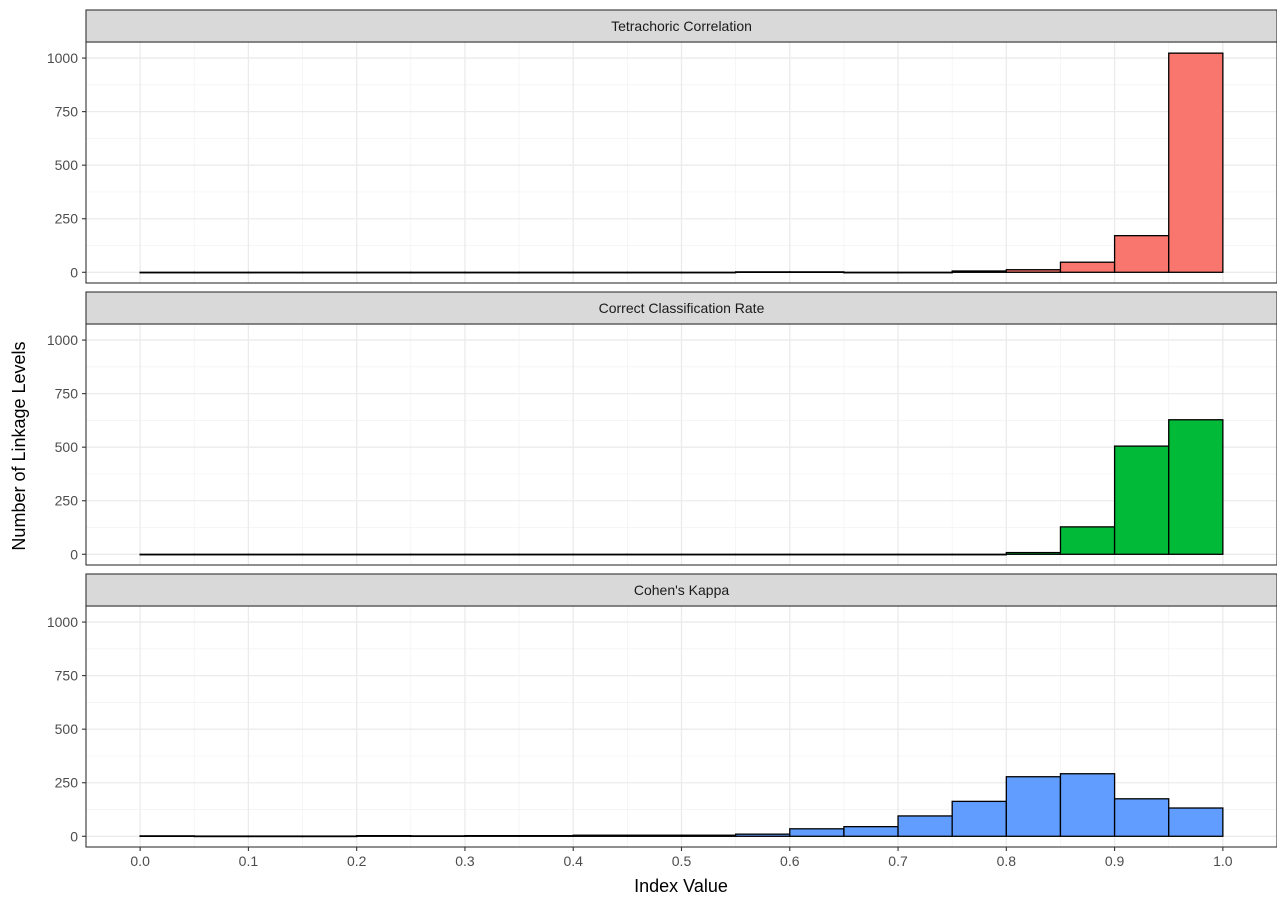  I want to click on x-tick-label: 0.4, so click(573, 861).